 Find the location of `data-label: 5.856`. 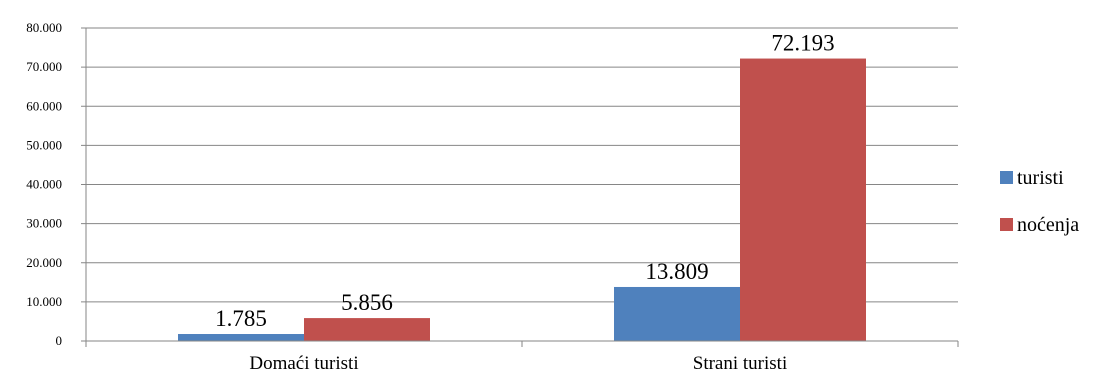

data-label: 5.856 is located at coordinates (367, 302).